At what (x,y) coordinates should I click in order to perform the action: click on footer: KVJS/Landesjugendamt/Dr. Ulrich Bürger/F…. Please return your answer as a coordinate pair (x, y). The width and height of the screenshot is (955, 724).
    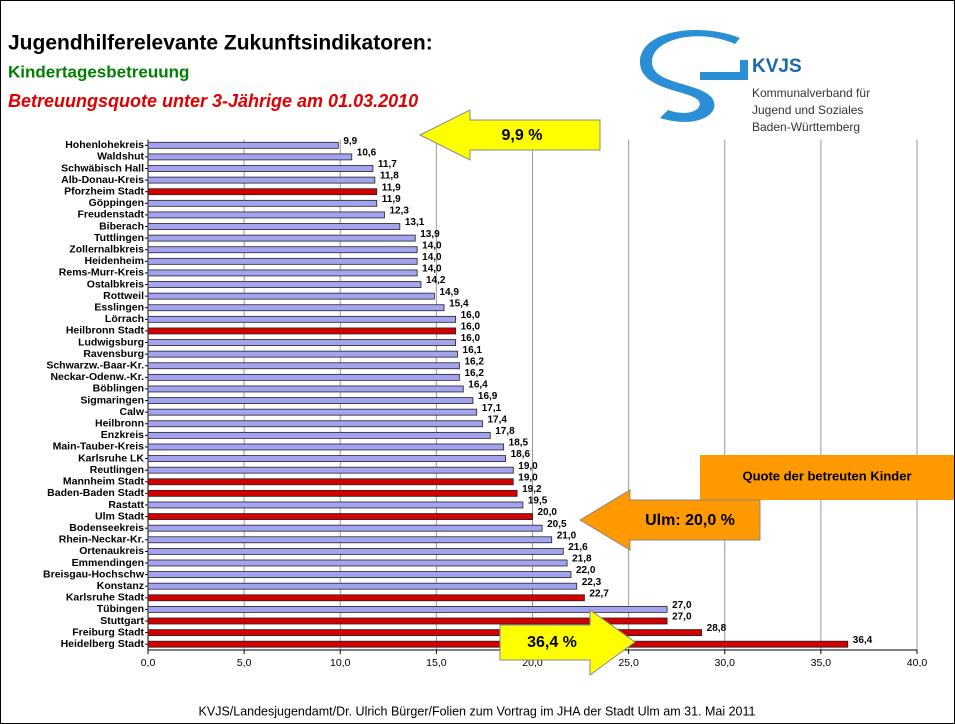
    Looking at the image, I should click on (477, 711).